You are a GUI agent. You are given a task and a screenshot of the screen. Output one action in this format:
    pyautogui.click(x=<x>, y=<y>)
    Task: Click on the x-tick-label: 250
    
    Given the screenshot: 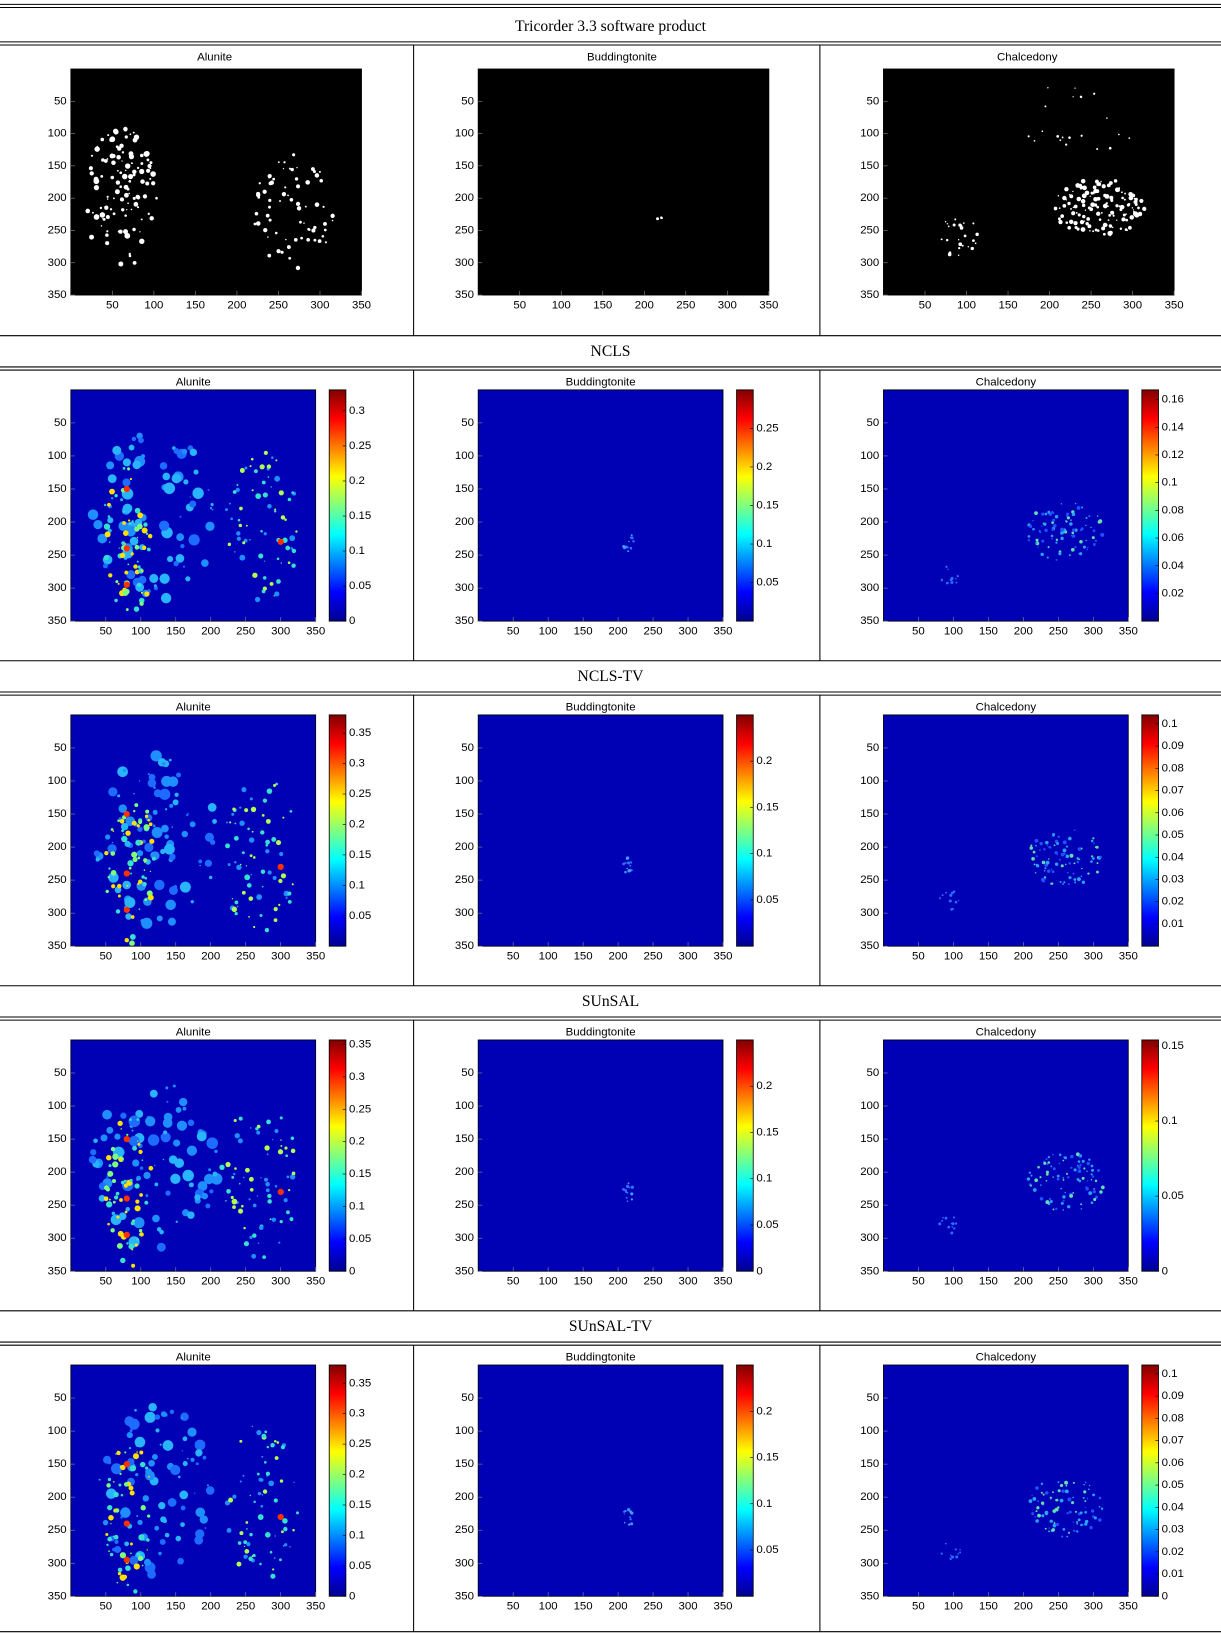 What is the action you would take?
    pyautogui.click(x=653, y=1282)
    